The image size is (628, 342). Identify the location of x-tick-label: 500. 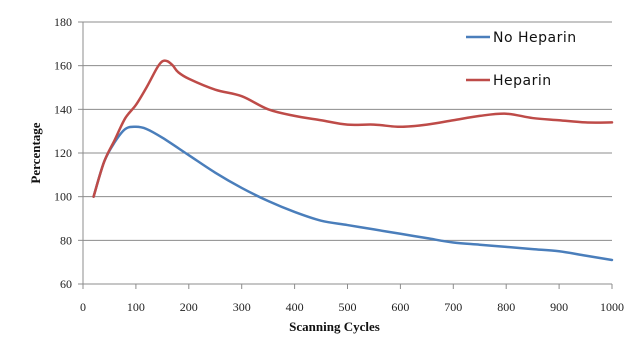
(348, 307).